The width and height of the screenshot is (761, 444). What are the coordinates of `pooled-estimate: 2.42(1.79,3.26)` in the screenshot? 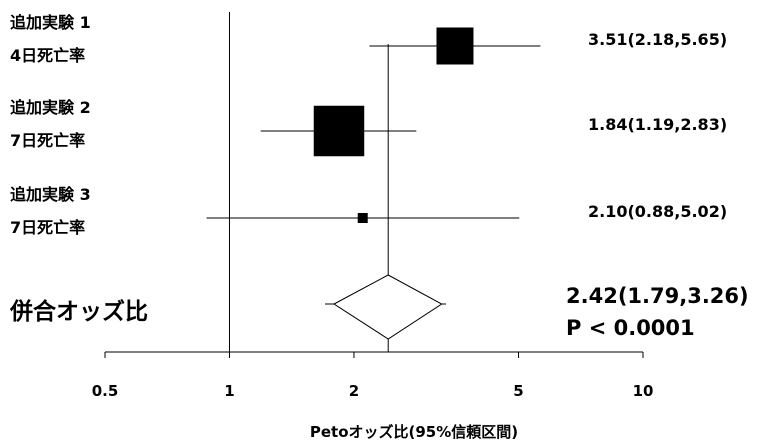 It's located at (657, 296).